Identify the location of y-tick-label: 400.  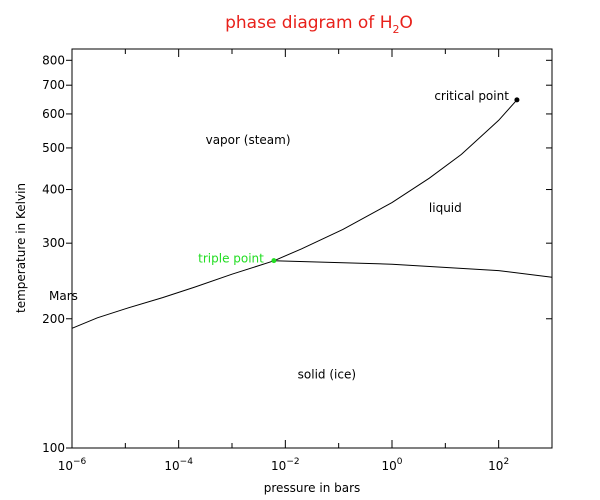
(53, 190).